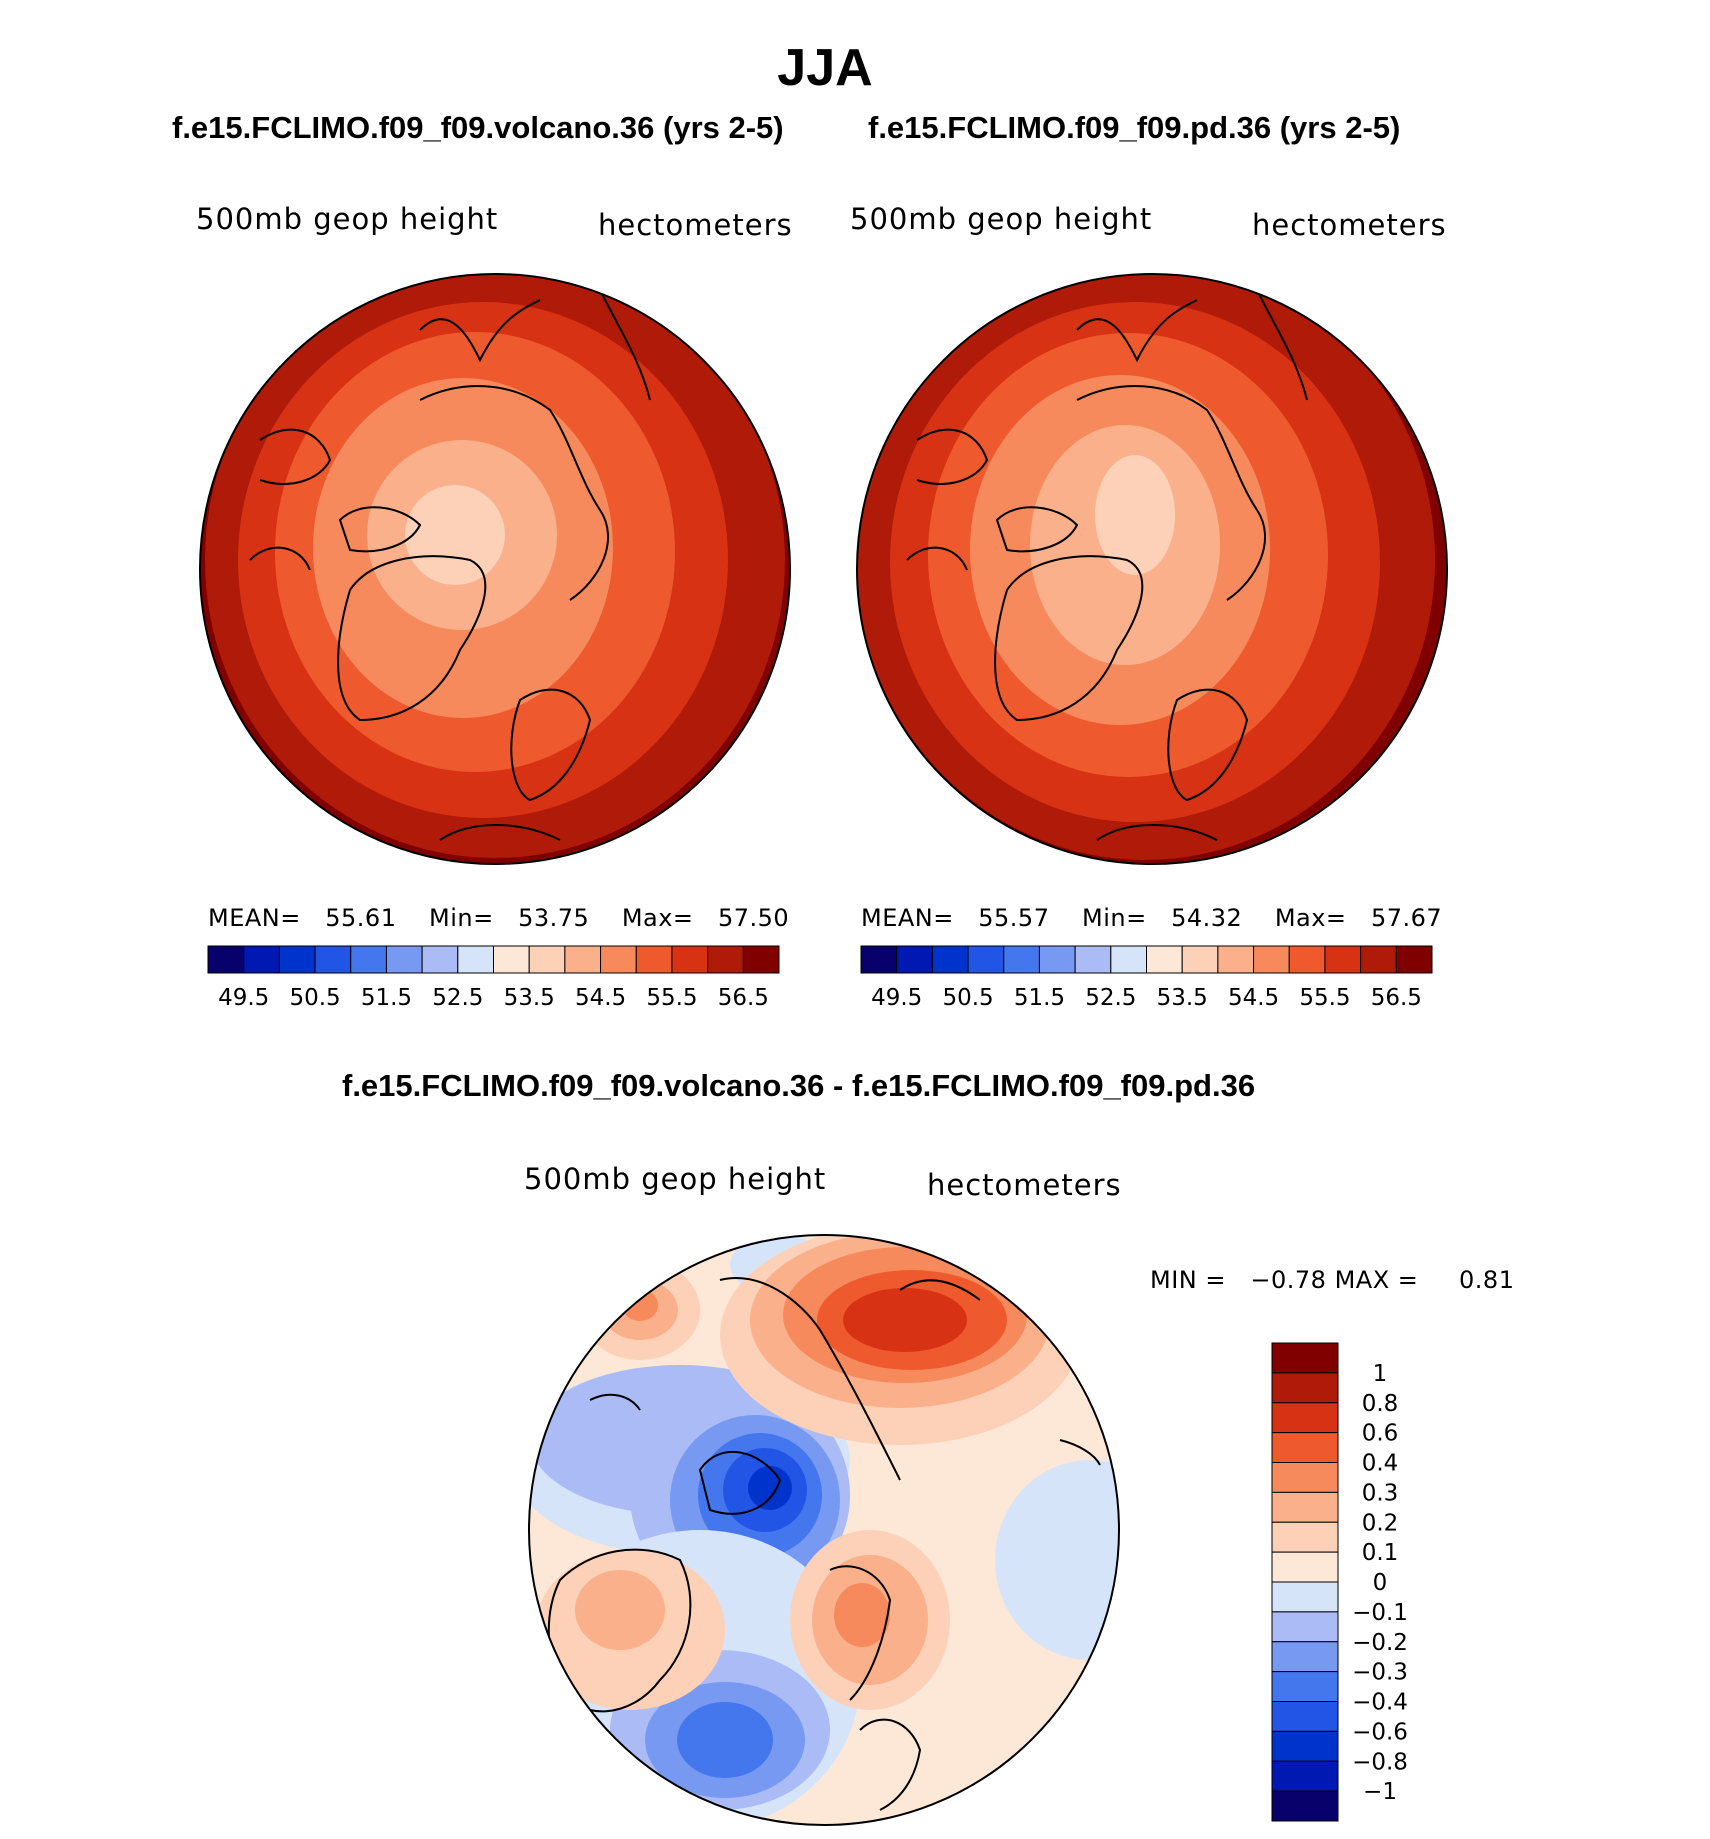  Describe the element at coordinates (675, 1179) in the screenshot. I see `variable-label-difference: 500mb geop height` at that location.